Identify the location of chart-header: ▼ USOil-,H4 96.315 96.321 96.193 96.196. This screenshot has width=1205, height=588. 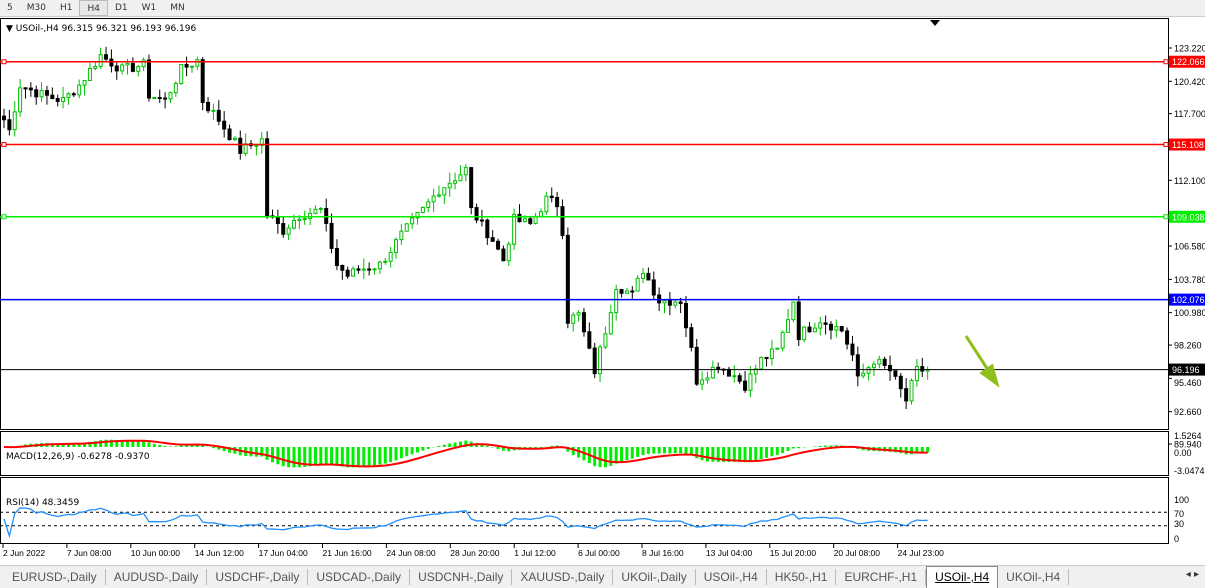
(101, 29).